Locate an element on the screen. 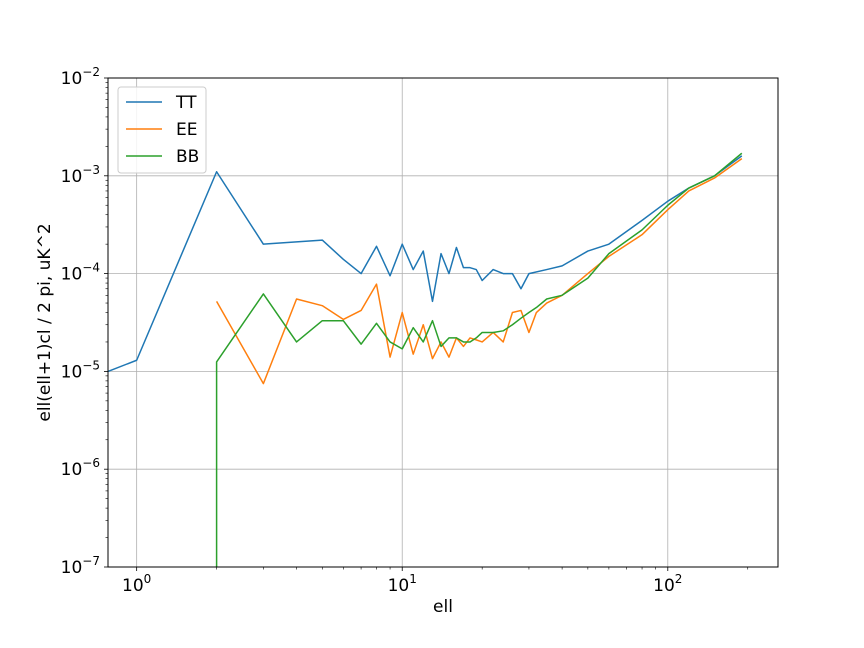 The height and width of the screenshot is (648, 864). y-tick-label: 10⁻² is located at coordinates (80, 77).